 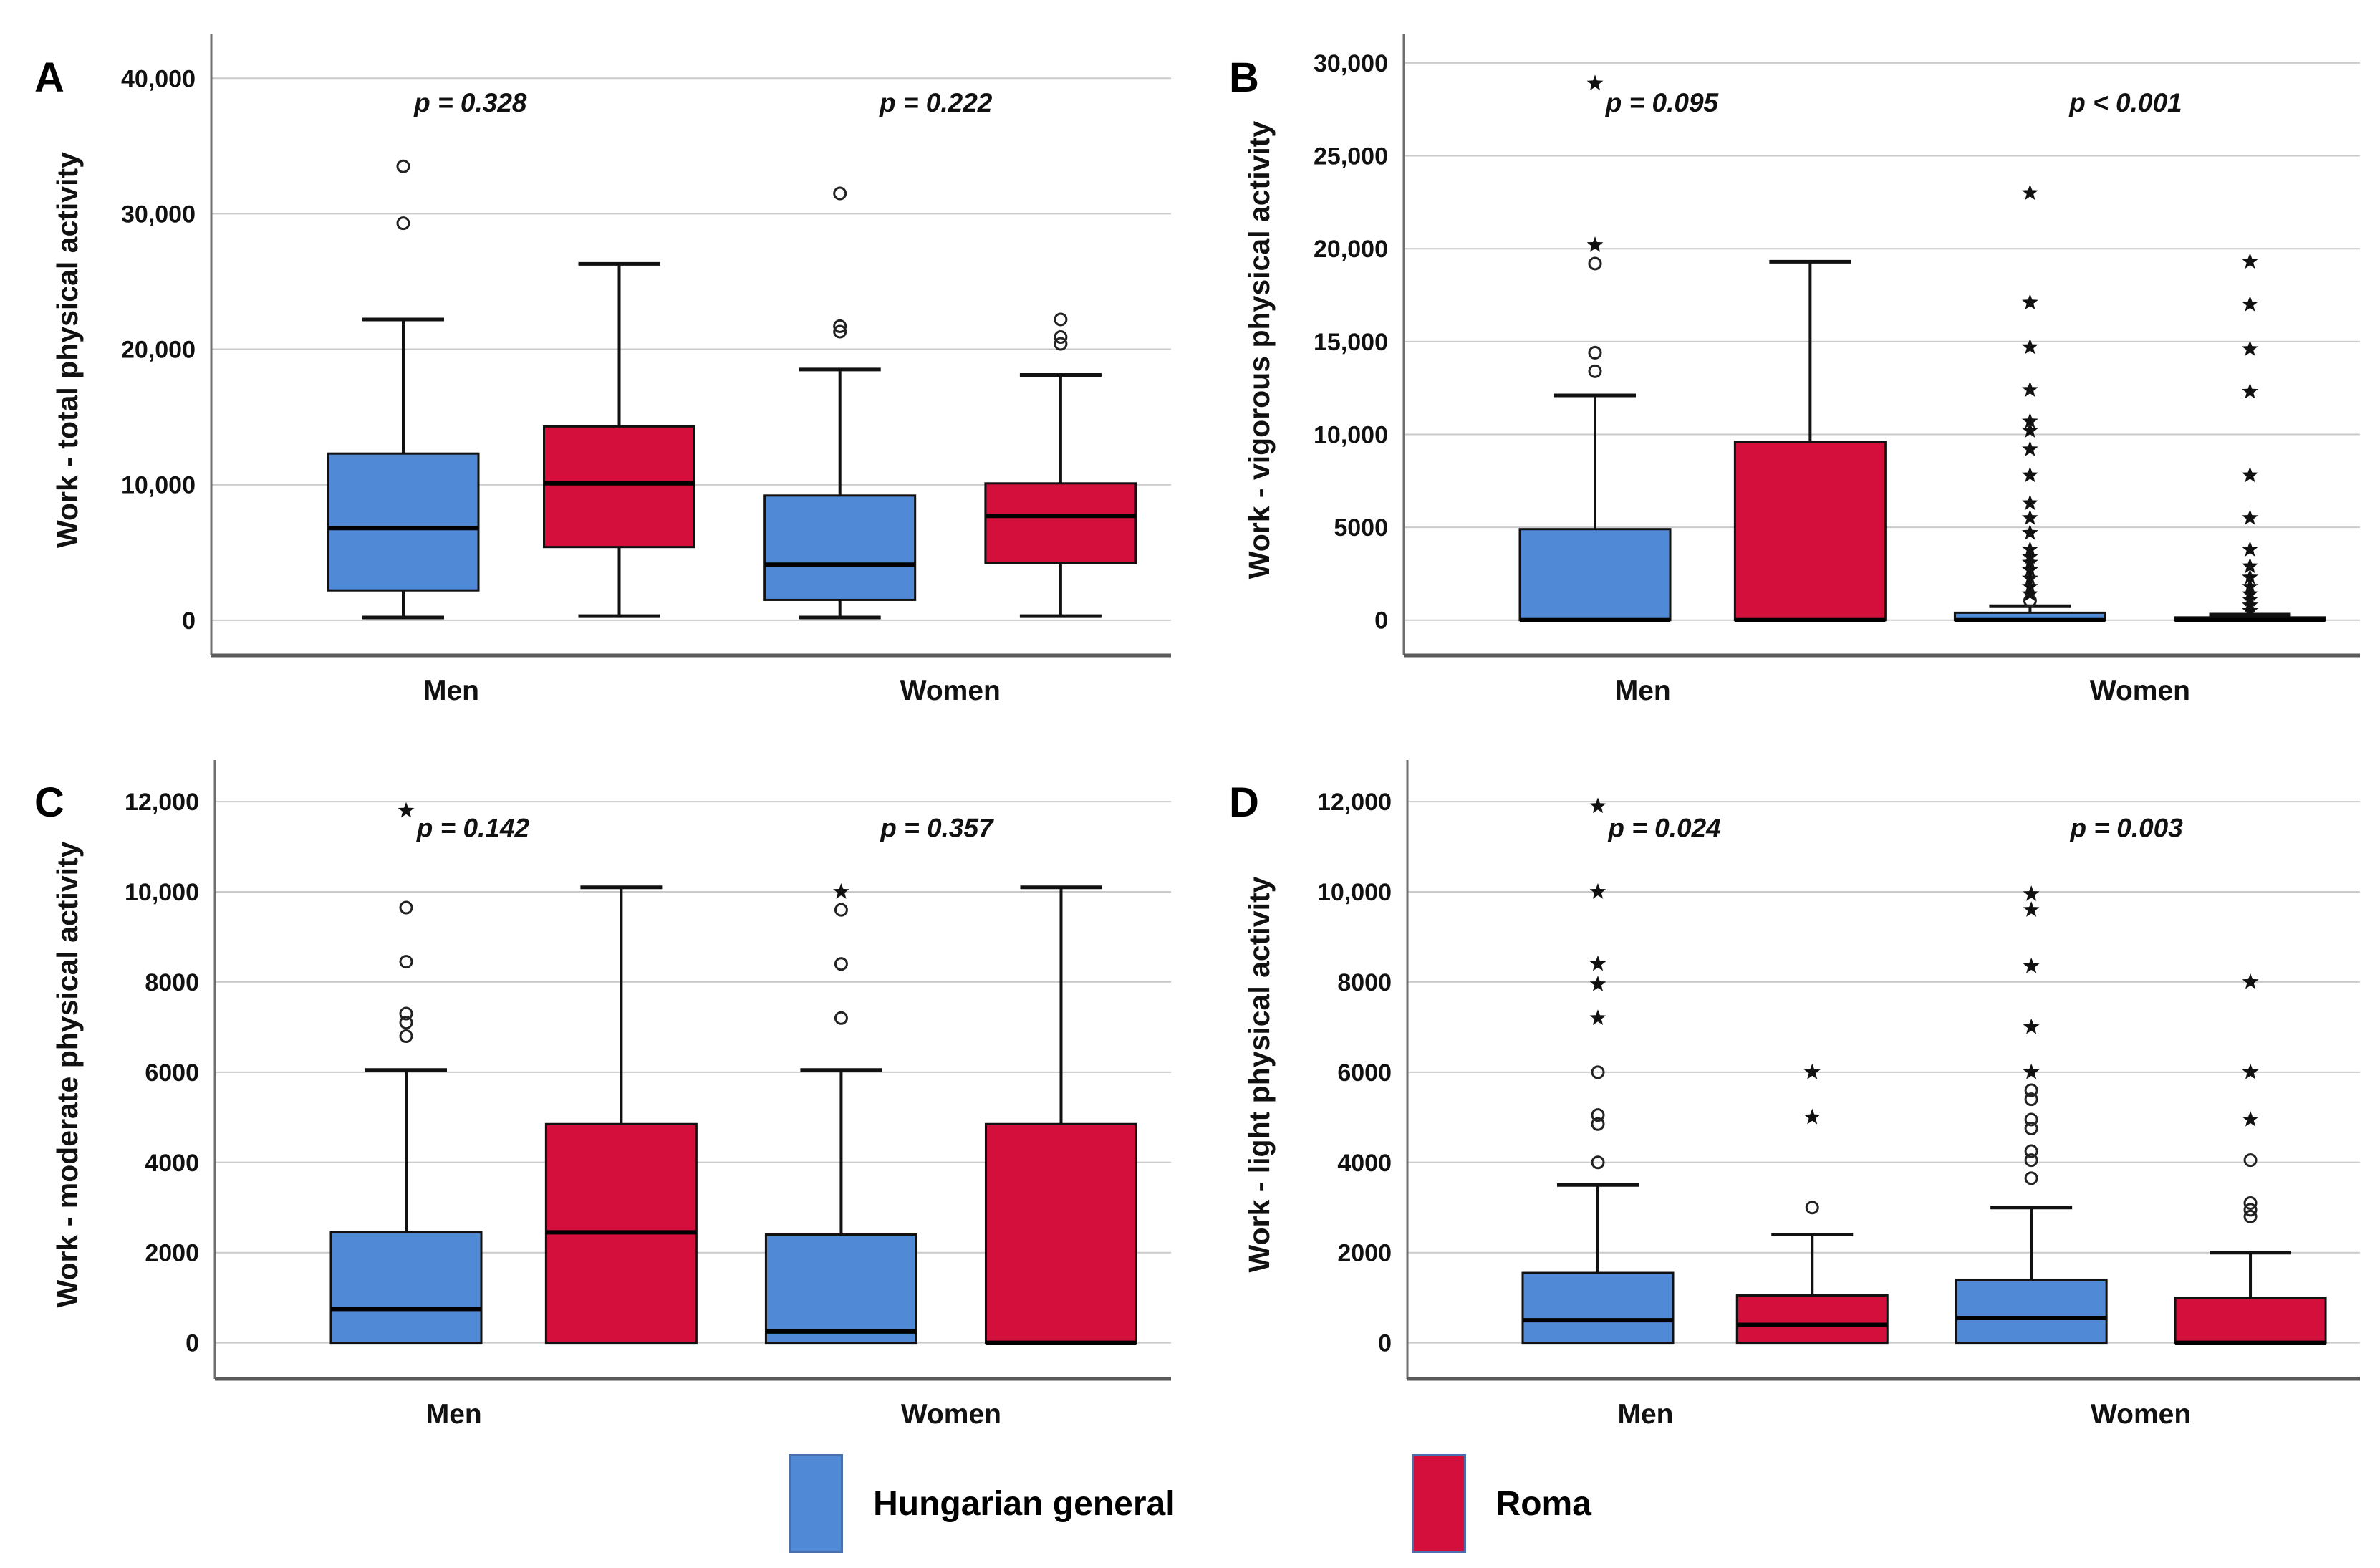 What do you see at coordinates (936, 103) in the screenshot?
I see `p-value-women: p = 0.222` at bounding box center [936, 103].